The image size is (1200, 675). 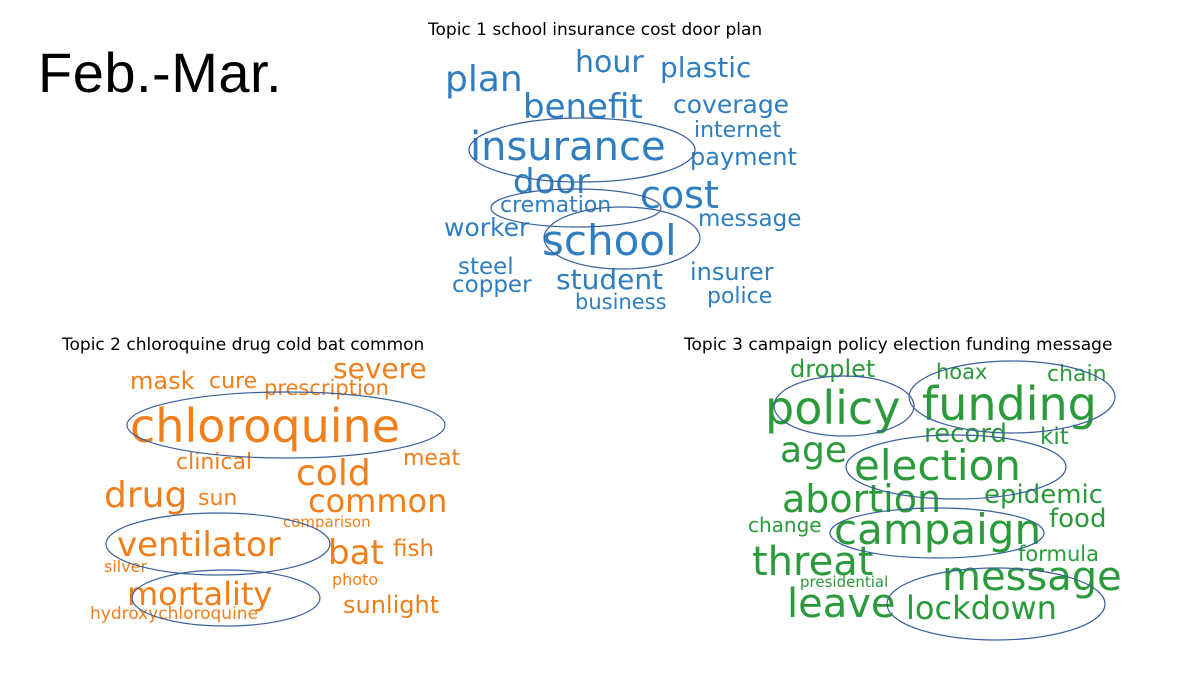 I want to click on word-age: age, so click(x=814, y=450).